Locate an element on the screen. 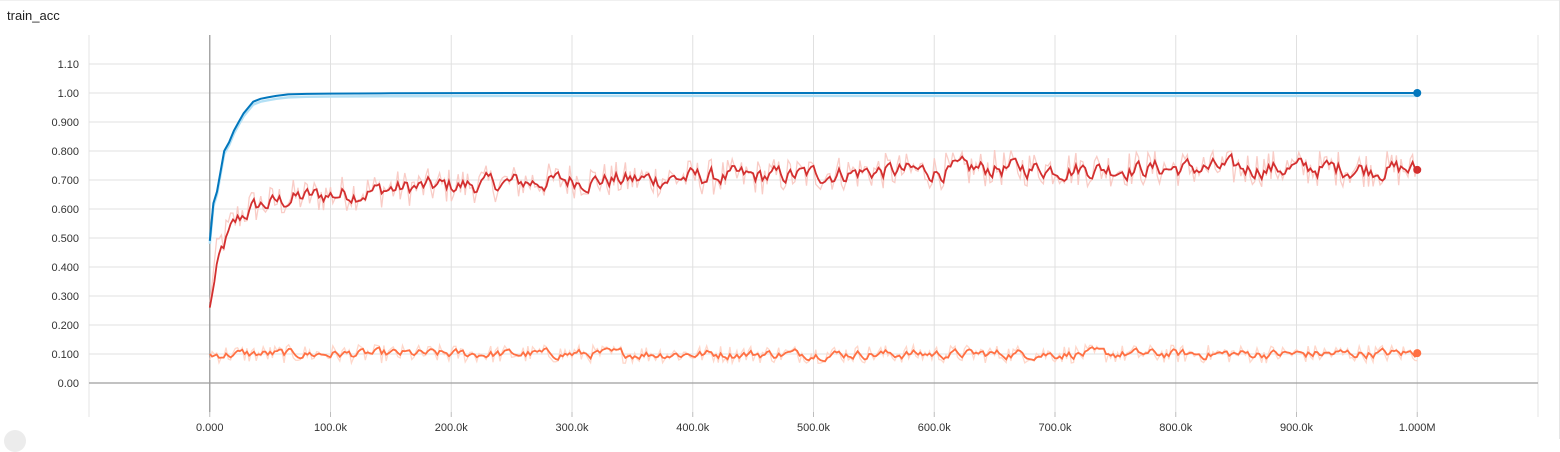 Image resolution: width=1560 pixels, height=452 pixels. y-tick-label: 0.400 is located at coordinates (65, 268).